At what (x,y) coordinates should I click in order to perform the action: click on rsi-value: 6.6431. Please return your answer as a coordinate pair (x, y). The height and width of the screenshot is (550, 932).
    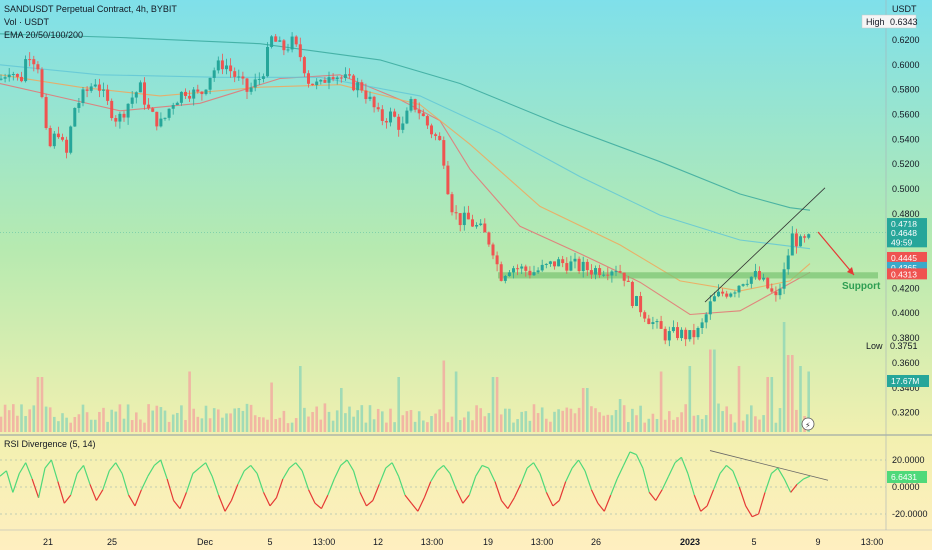
    Looking at the image, I should click on (904, 477).